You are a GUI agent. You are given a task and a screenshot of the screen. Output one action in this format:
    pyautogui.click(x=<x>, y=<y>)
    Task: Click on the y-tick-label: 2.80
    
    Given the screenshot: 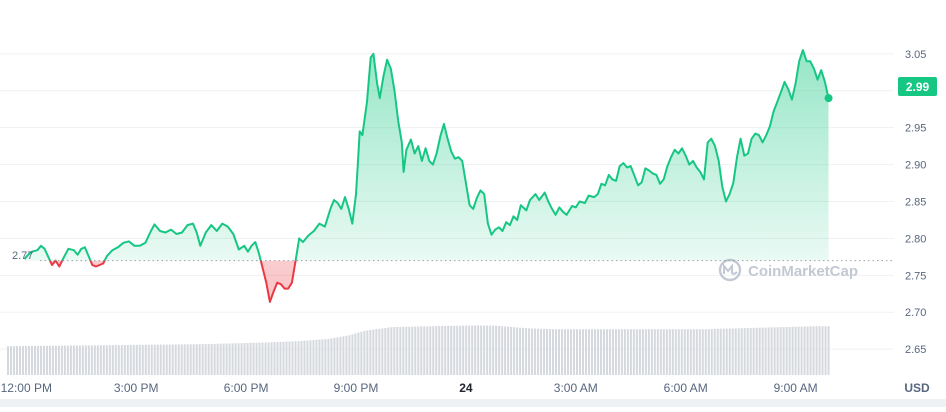 What is the action you would take?
    pyautogui.click(x=915, y=239)
    